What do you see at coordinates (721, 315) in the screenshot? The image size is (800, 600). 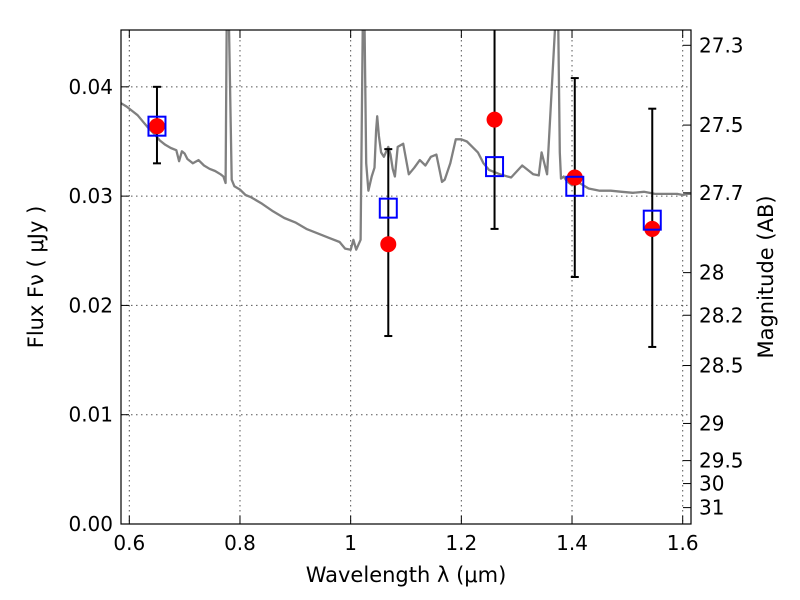 I see `y2-tick-label: 28.2` at bounding box center [721, 315].